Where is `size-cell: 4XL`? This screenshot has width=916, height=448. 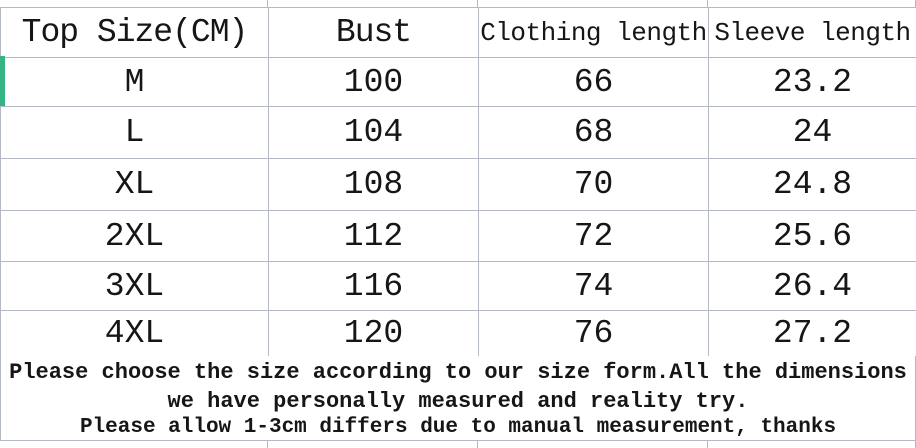 size-cell: 4XL is located at coordinates (134, 333).